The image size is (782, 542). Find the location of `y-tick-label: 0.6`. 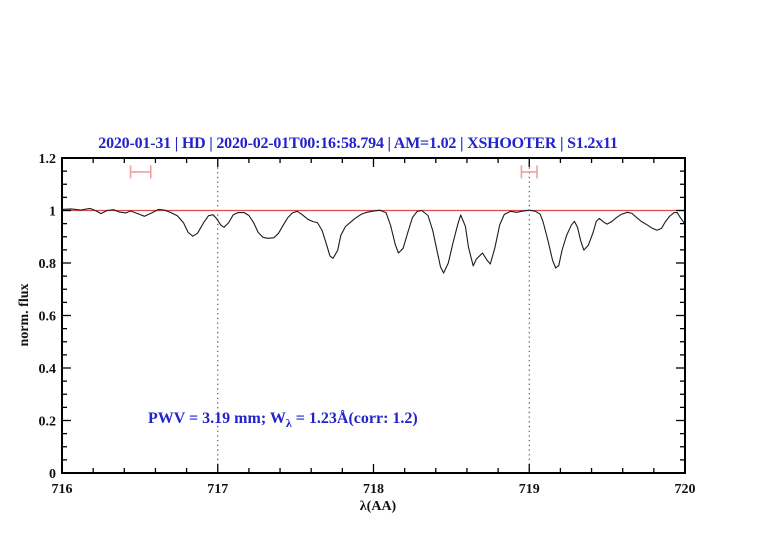

y-tick-label: 0.6 is located at coordinates (48, 317).